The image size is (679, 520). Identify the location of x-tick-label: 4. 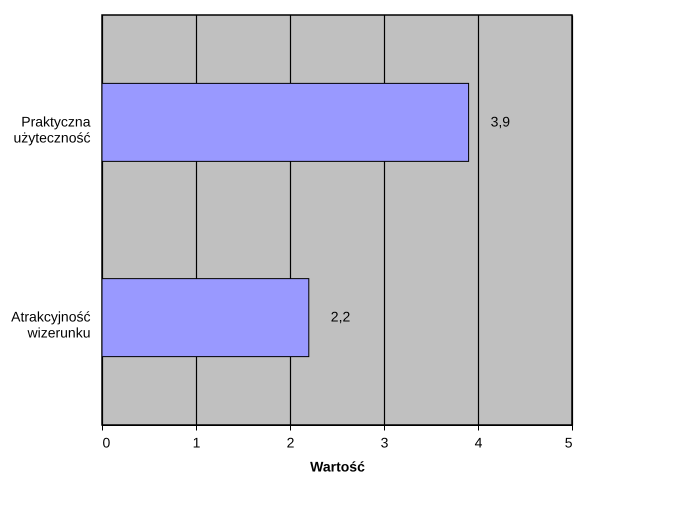
(478, 442).